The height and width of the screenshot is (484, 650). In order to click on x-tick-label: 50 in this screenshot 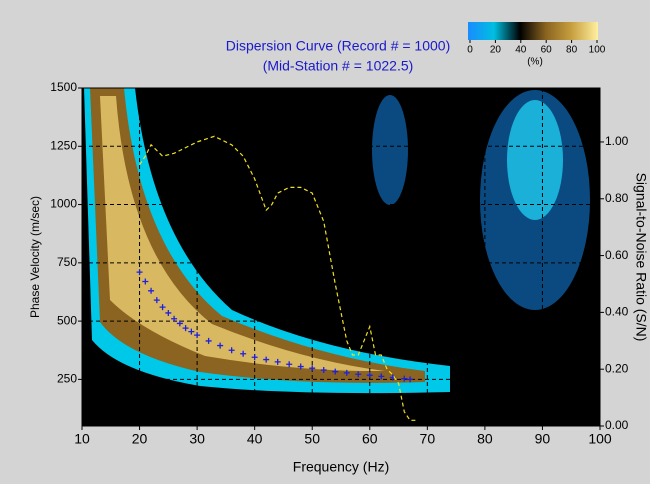, I will do `click(312, 439)`.